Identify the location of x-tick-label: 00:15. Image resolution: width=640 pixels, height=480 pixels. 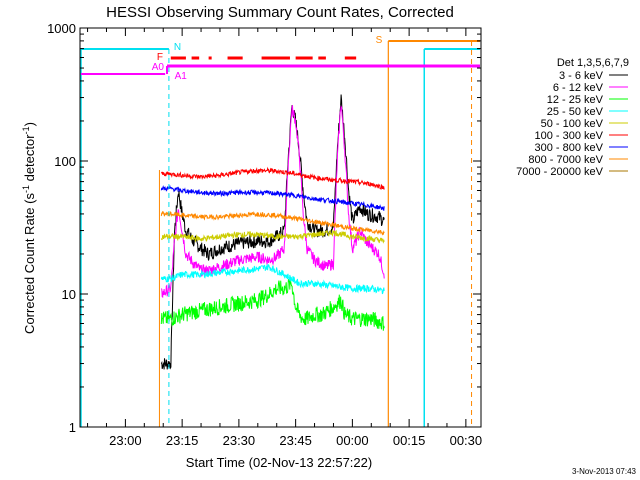
(409, 440).